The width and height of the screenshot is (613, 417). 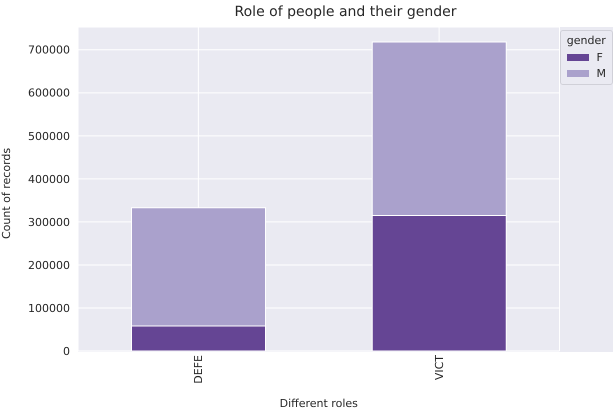 What do you see at coordinates (586, 40) in the screenshot?
I see `legend-title: gender` at bounding box center [586, 40].